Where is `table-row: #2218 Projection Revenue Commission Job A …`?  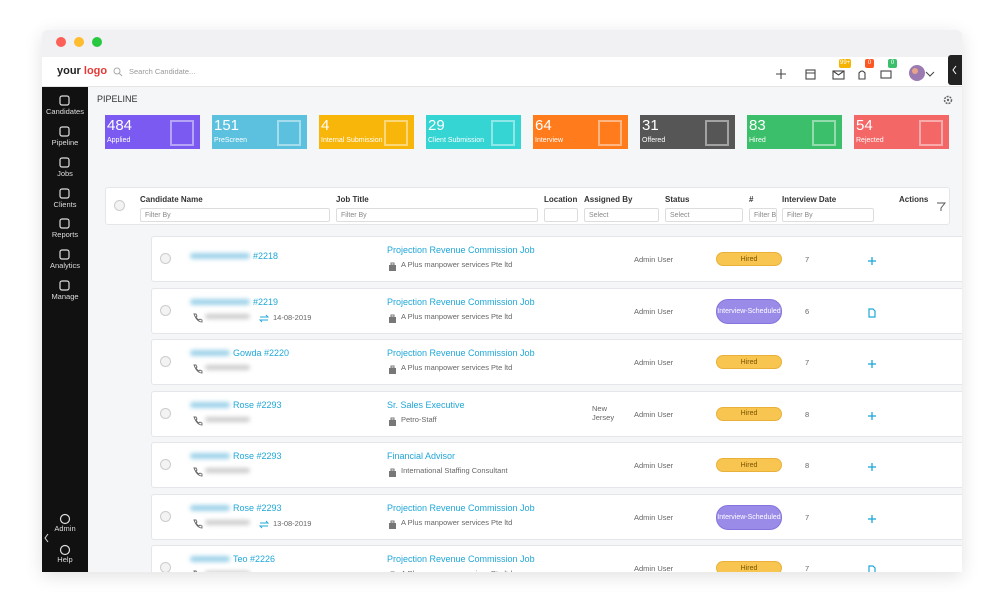
table-row: #2218 Projection Revenue Commission Job A … is located at coordinates (556, 259).